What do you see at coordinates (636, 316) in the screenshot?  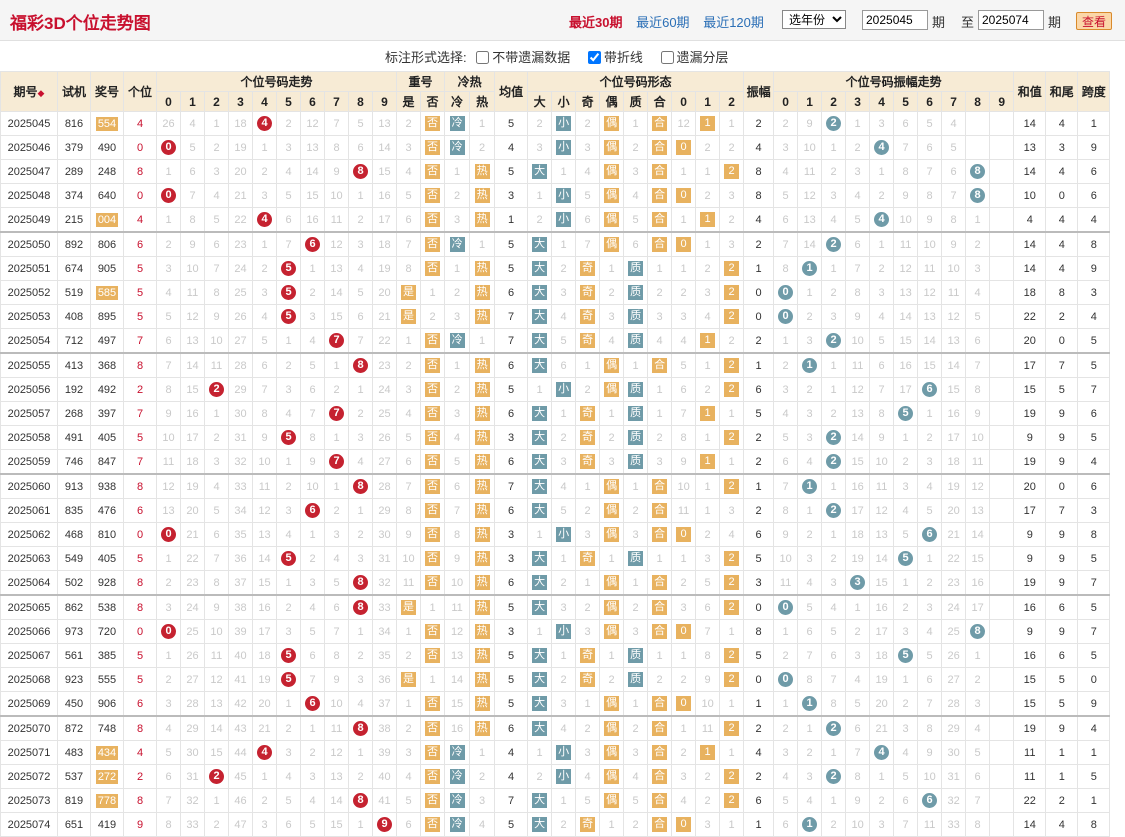 I see `form-tag: 质` at bounding box center [636, 316].